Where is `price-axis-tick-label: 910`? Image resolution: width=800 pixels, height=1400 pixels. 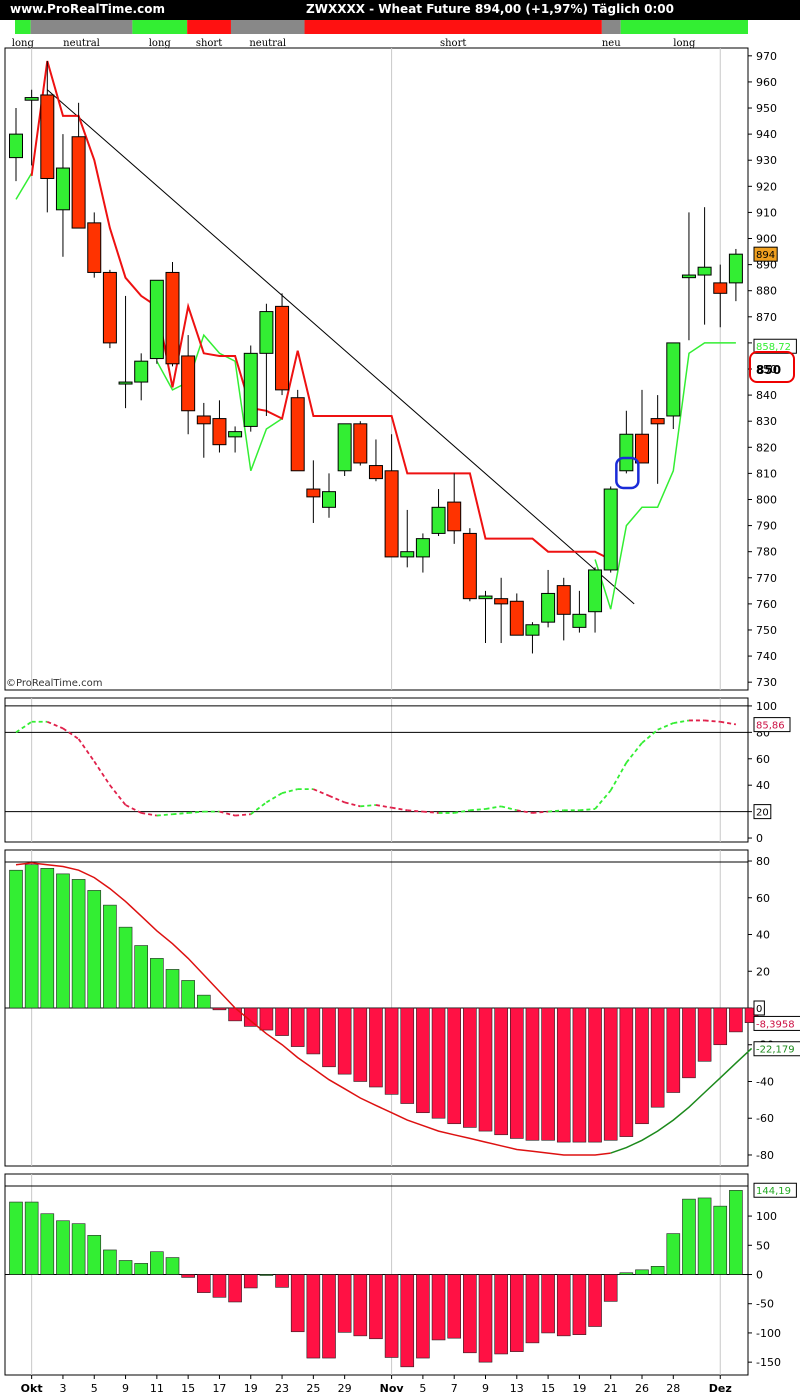
price-axis-tick-label: 910 is located at coordinates (766, 212).